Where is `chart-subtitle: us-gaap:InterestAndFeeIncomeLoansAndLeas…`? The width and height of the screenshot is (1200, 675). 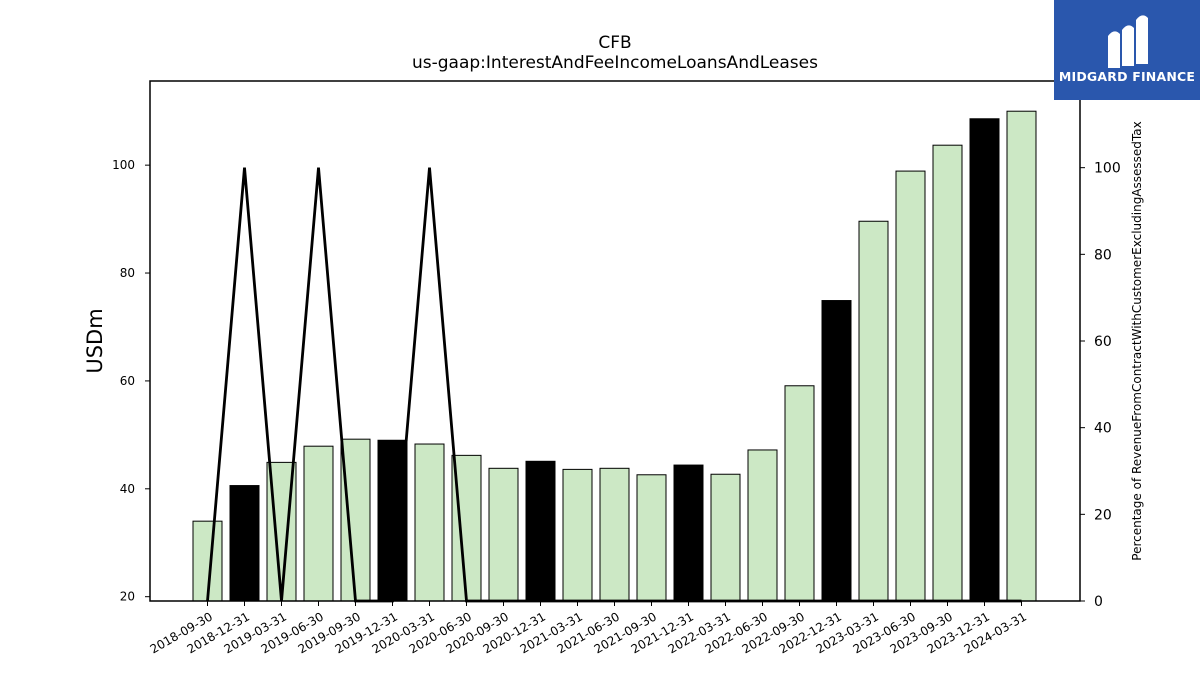
chart-subtitle: us-gaap:InterestAndFeeIncomeLoansAndLeas… is located at coordinates (615, 63).